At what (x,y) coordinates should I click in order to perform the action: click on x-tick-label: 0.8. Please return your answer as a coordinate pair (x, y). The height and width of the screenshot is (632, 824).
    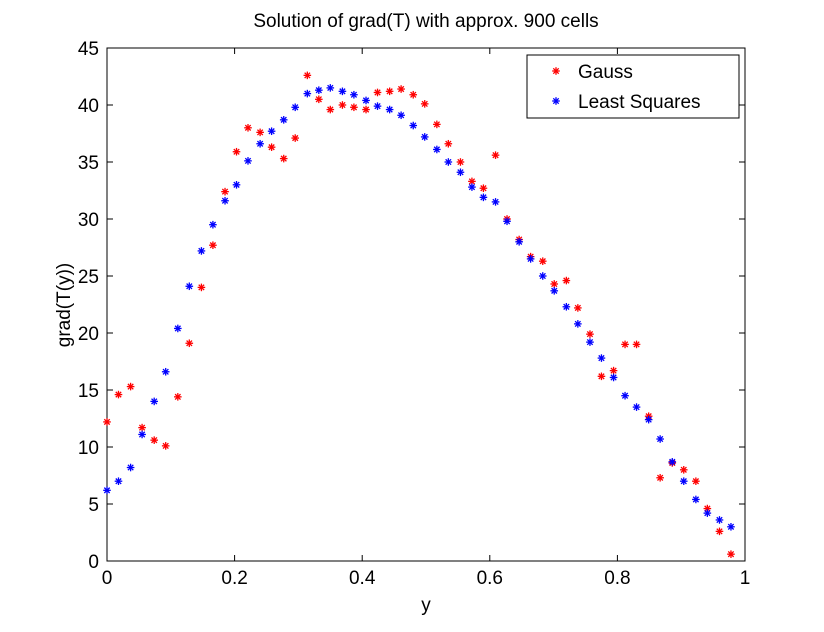
    Looking at the image, I should click on (617, 578).